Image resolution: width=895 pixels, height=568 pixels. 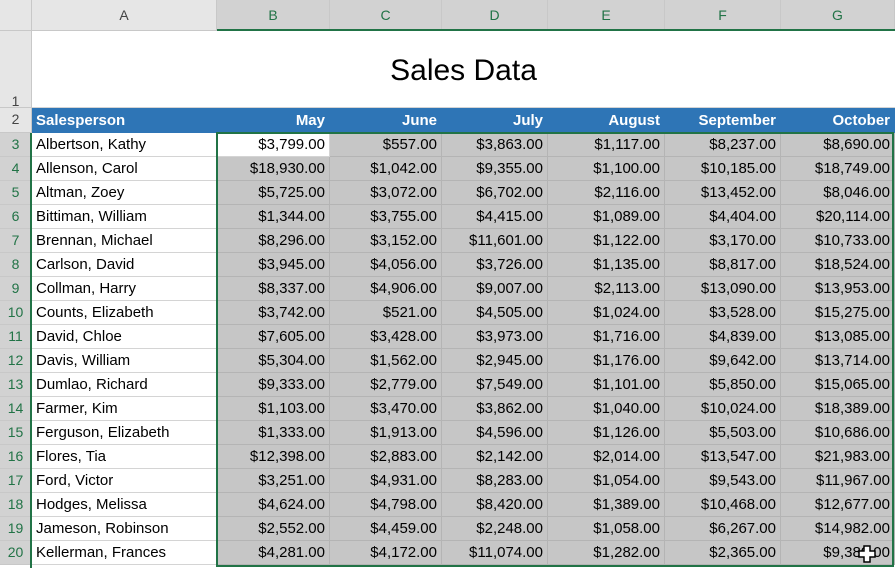 I want to click on sales-value: $9,007.00, so click(x=495, y=289).